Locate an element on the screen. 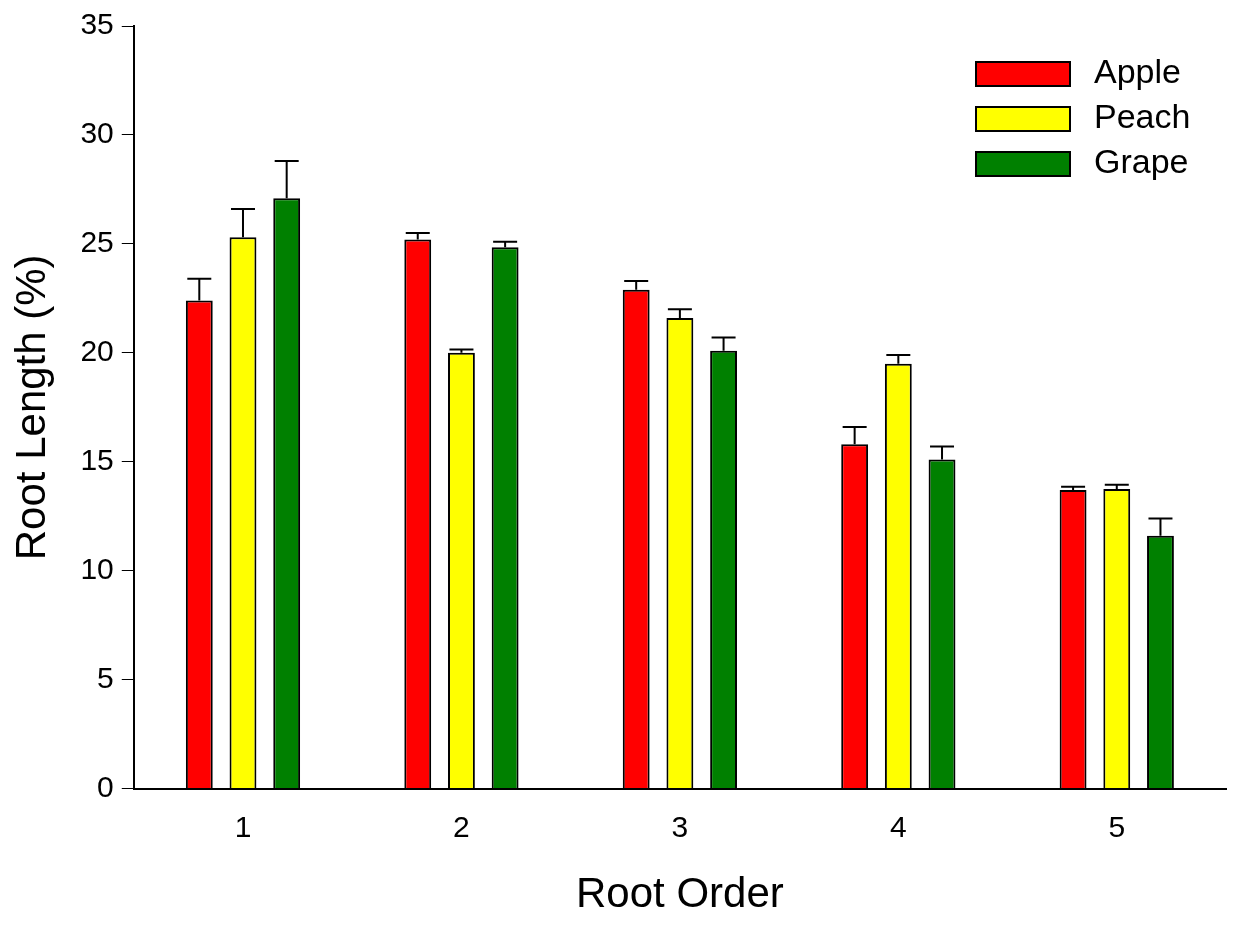 The height and width of the screenshot is (935, 1236). x-tick-label: 3 is located at coordinates (680, 826).